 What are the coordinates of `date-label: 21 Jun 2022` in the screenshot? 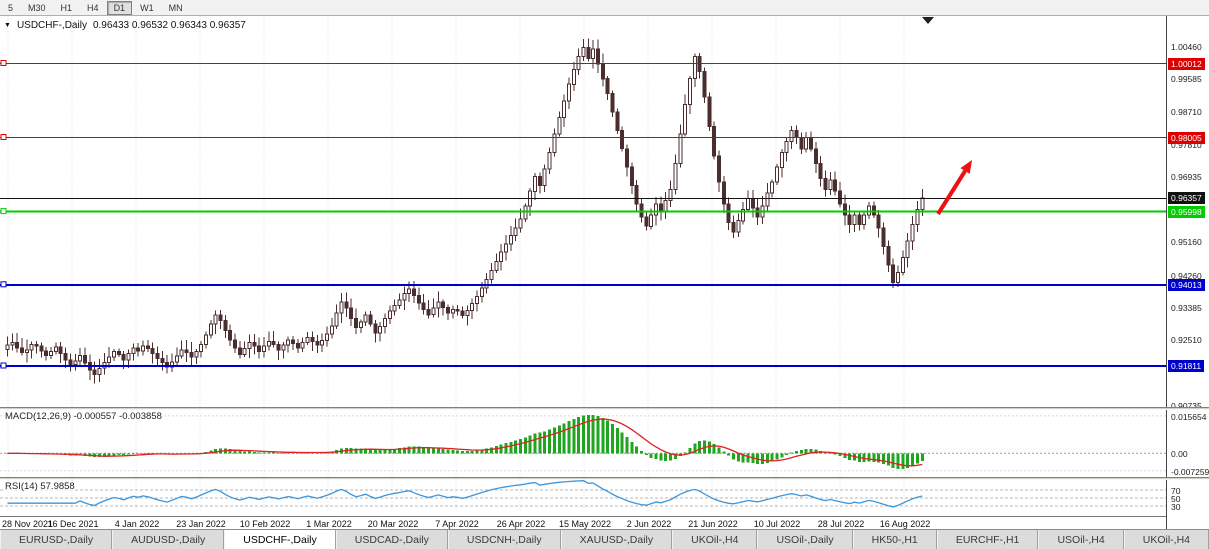 It's located at (713, 524).